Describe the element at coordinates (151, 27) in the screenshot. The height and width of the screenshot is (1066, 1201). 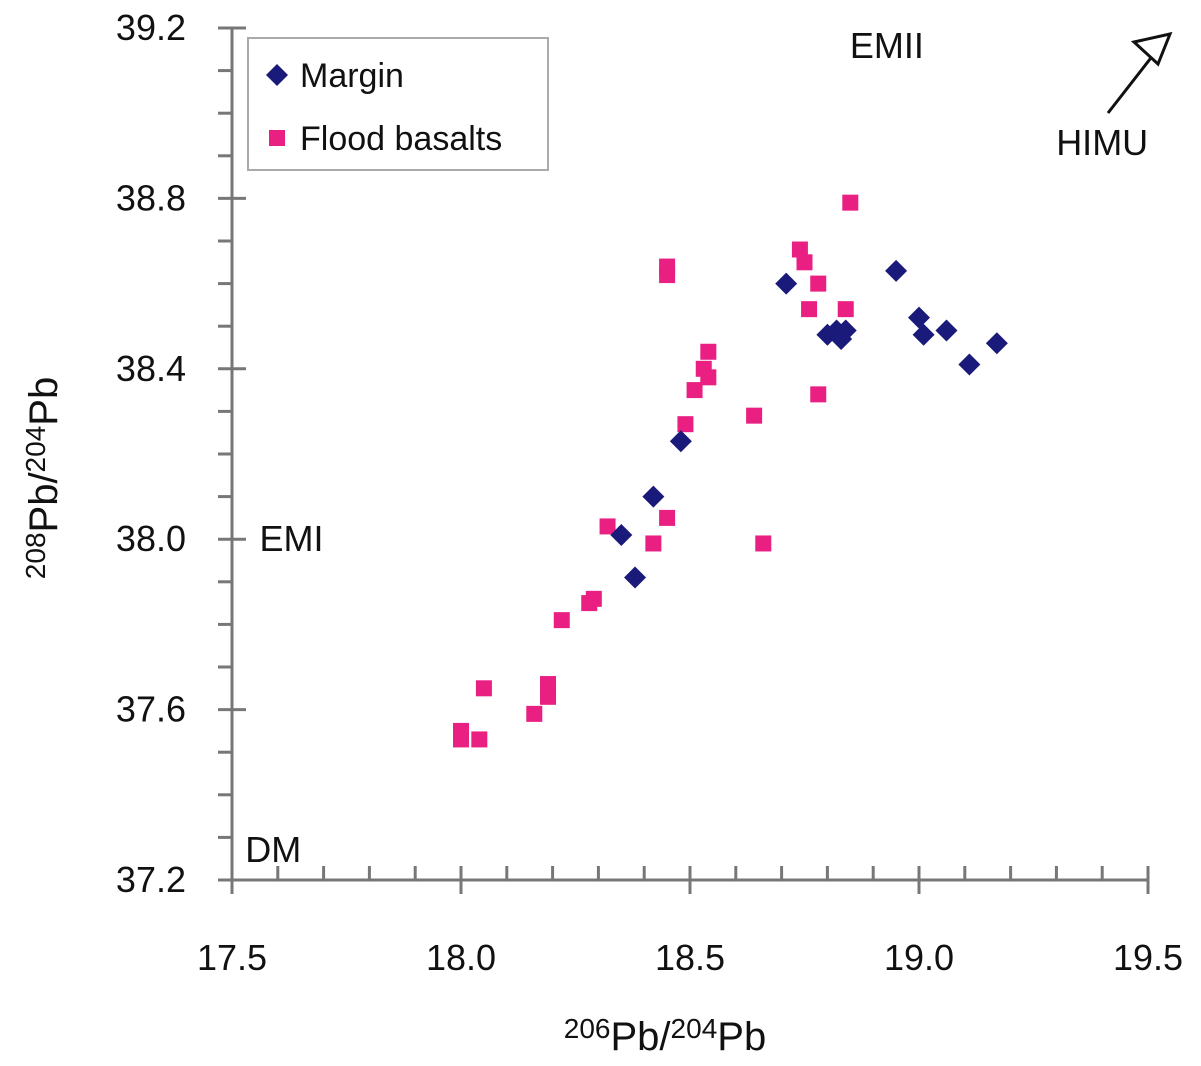
I see `y-tick-label: 39.2` at that location.